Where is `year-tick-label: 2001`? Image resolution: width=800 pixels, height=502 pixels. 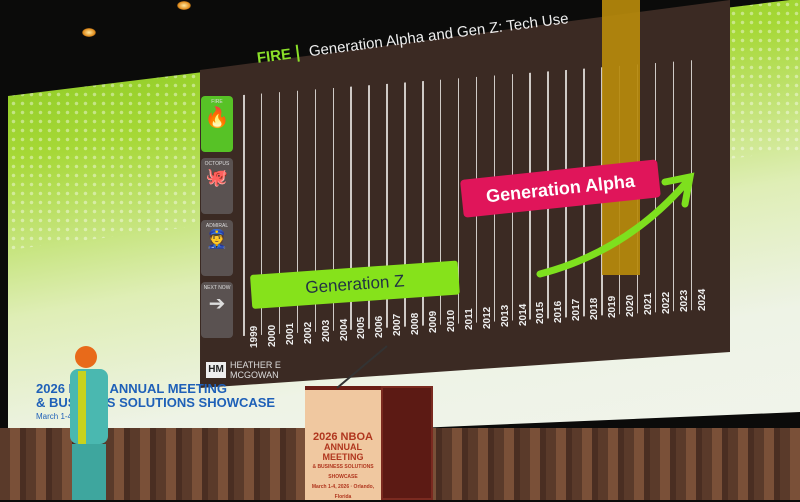 year-tick-label: 2001 is located at coordinates (290, 333).